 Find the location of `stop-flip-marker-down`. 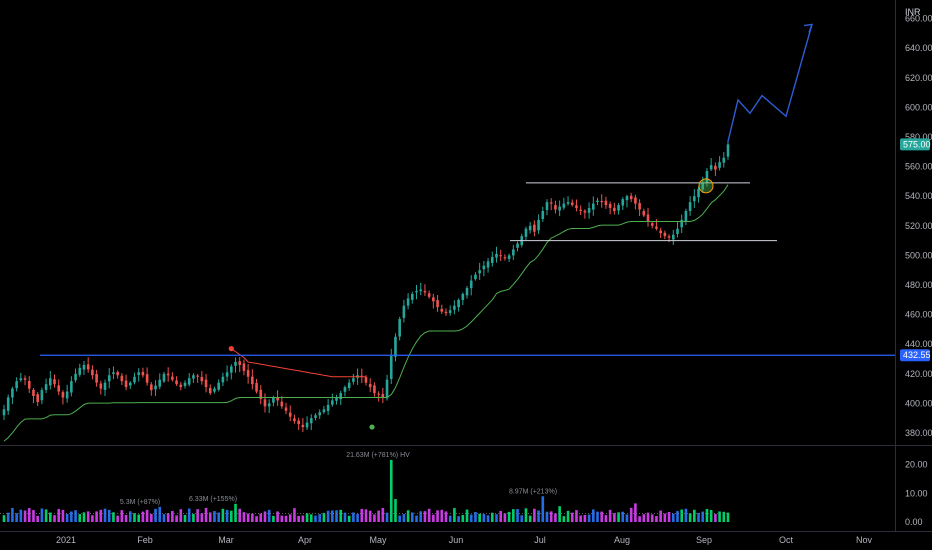

stop-flip-marker-down is located at coordinates (231, 349).